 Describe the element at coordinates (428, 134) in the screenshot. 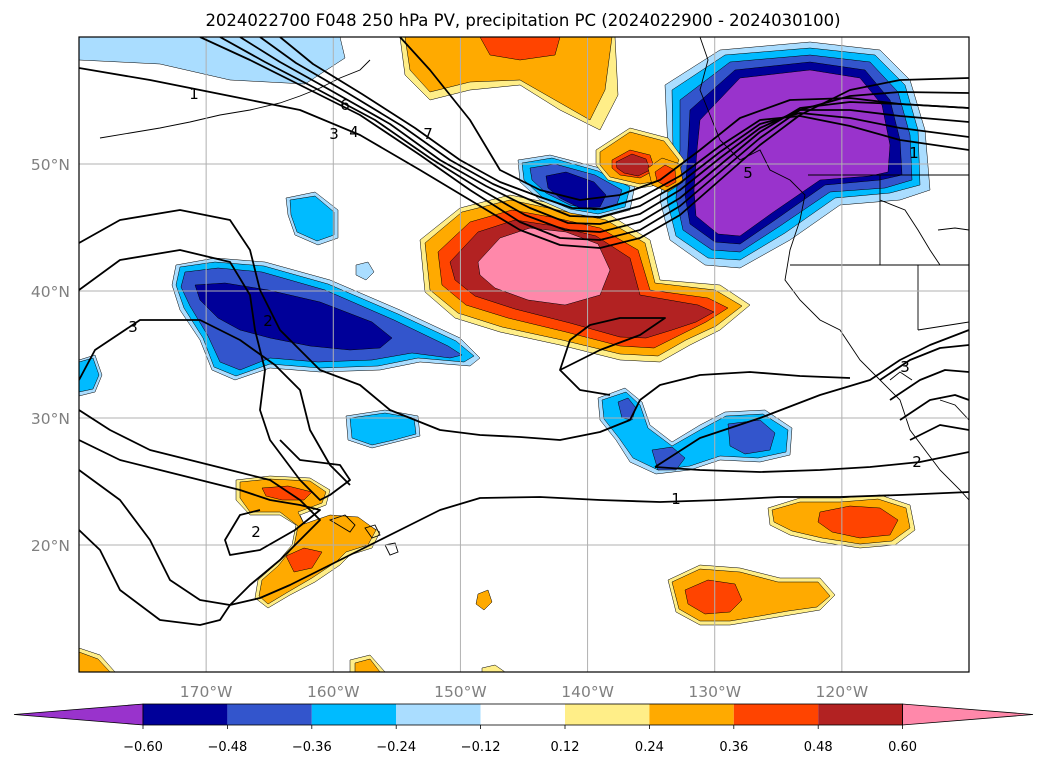

I see `contour-label: 7` at that location.